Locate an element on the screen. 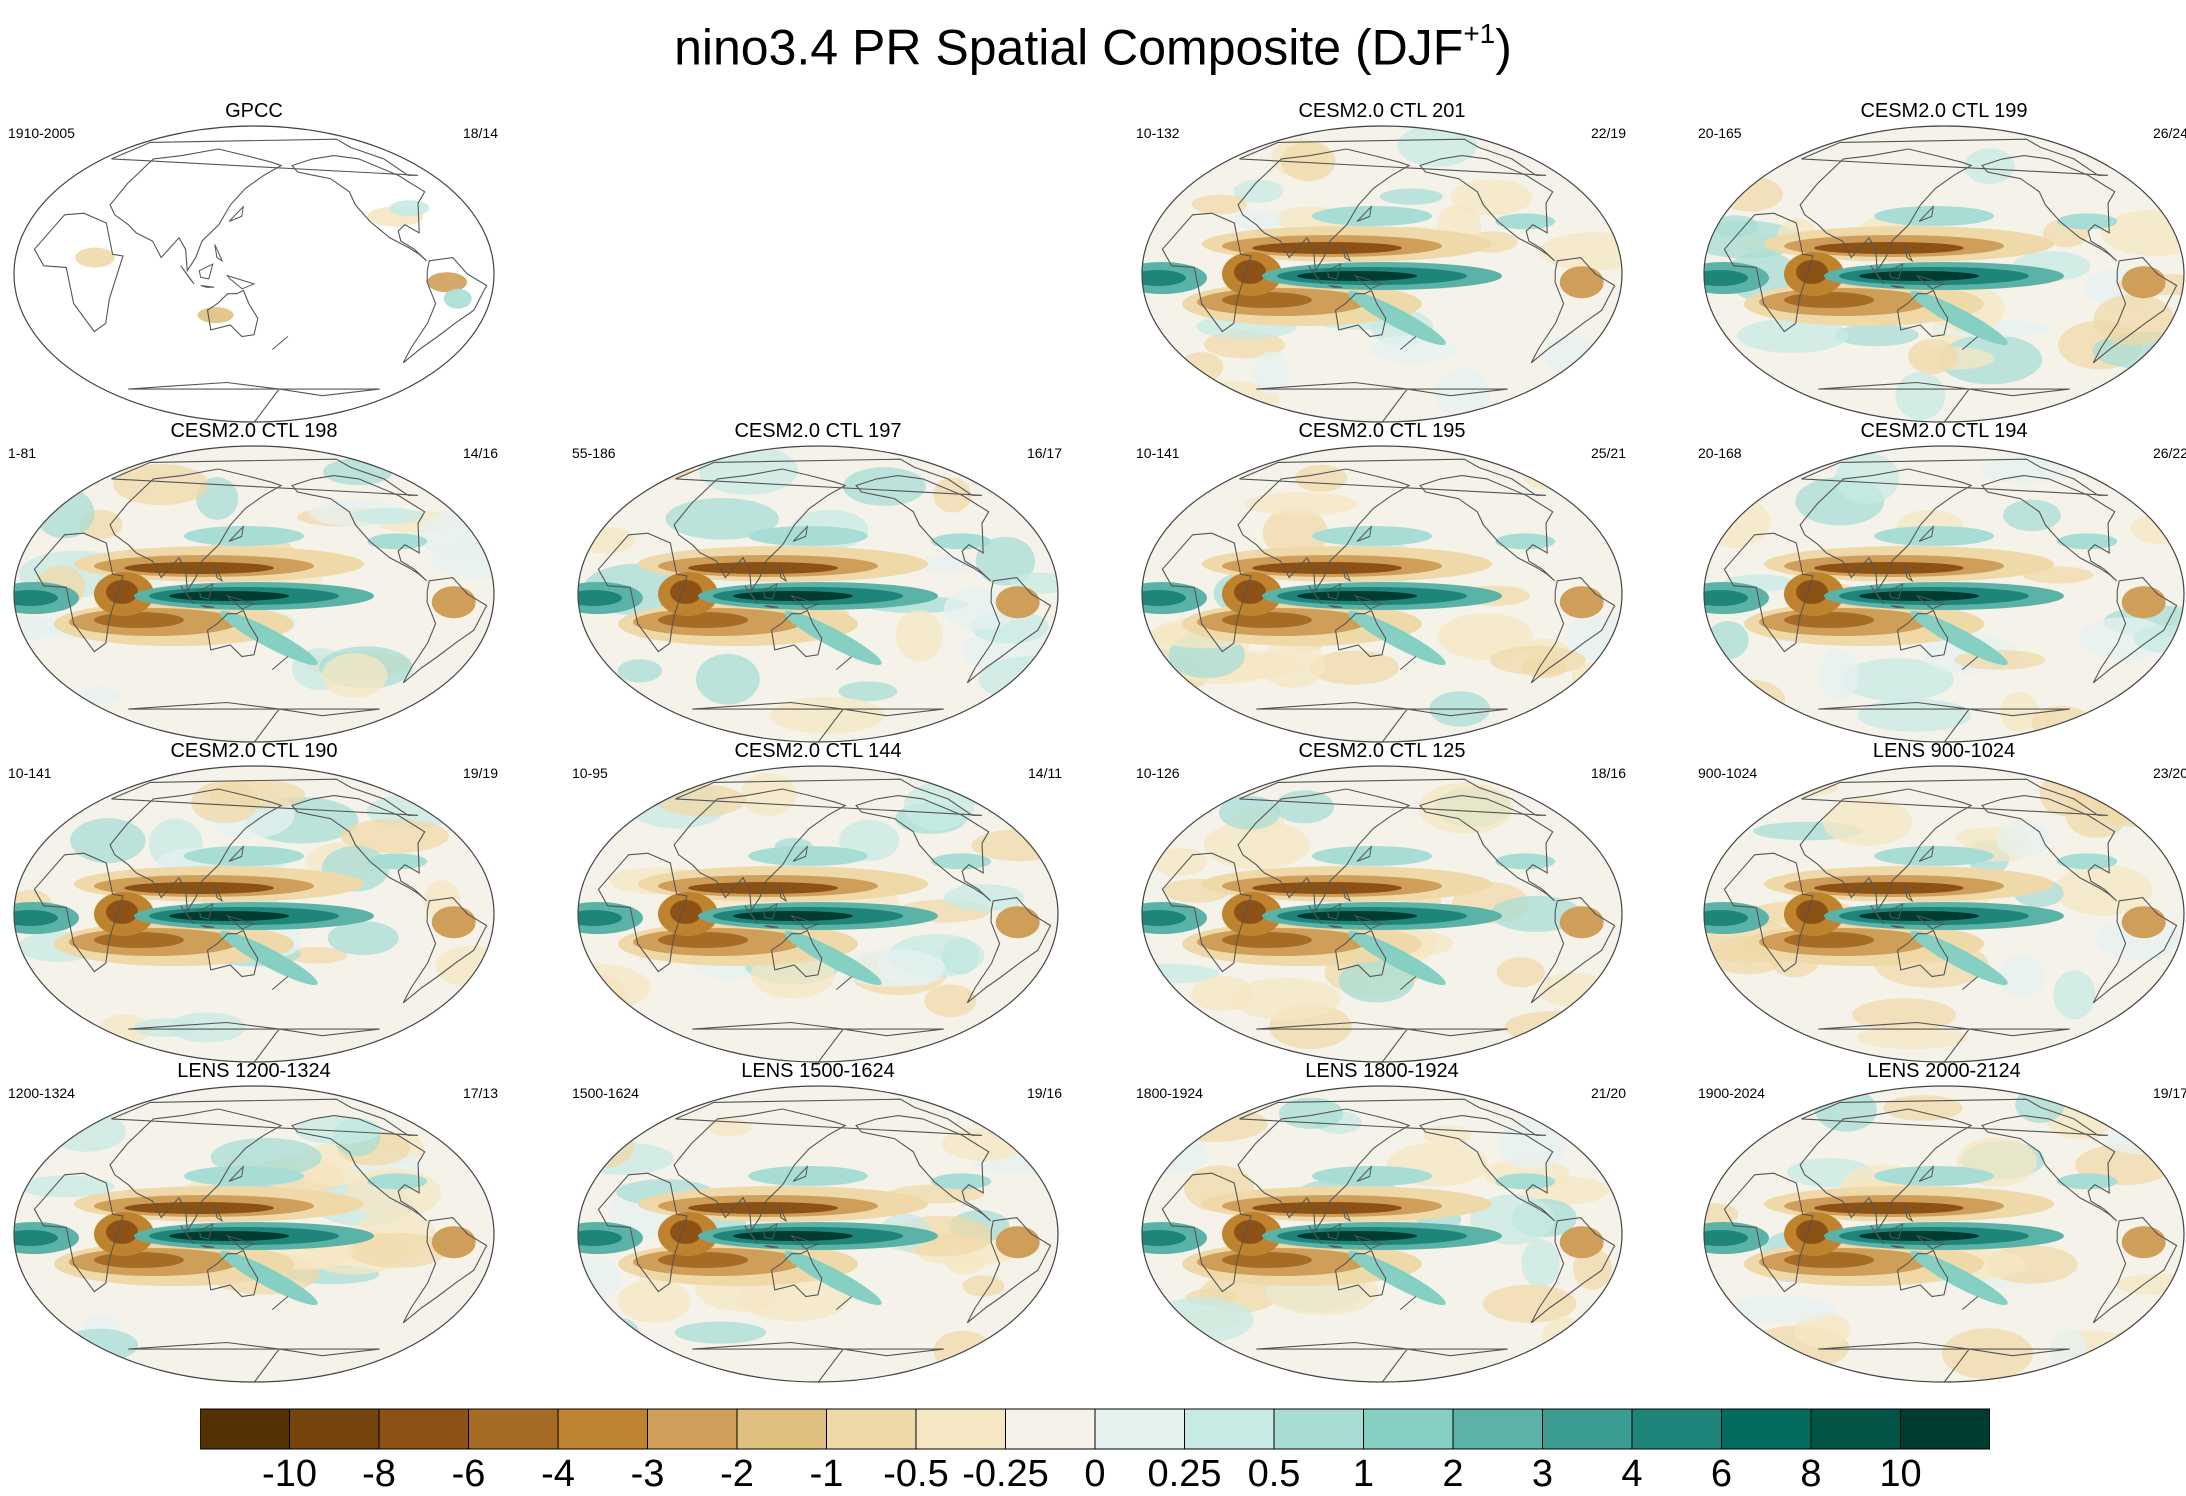  colorbar-tick-label: 10 is located at coordinates (1900, 1474).